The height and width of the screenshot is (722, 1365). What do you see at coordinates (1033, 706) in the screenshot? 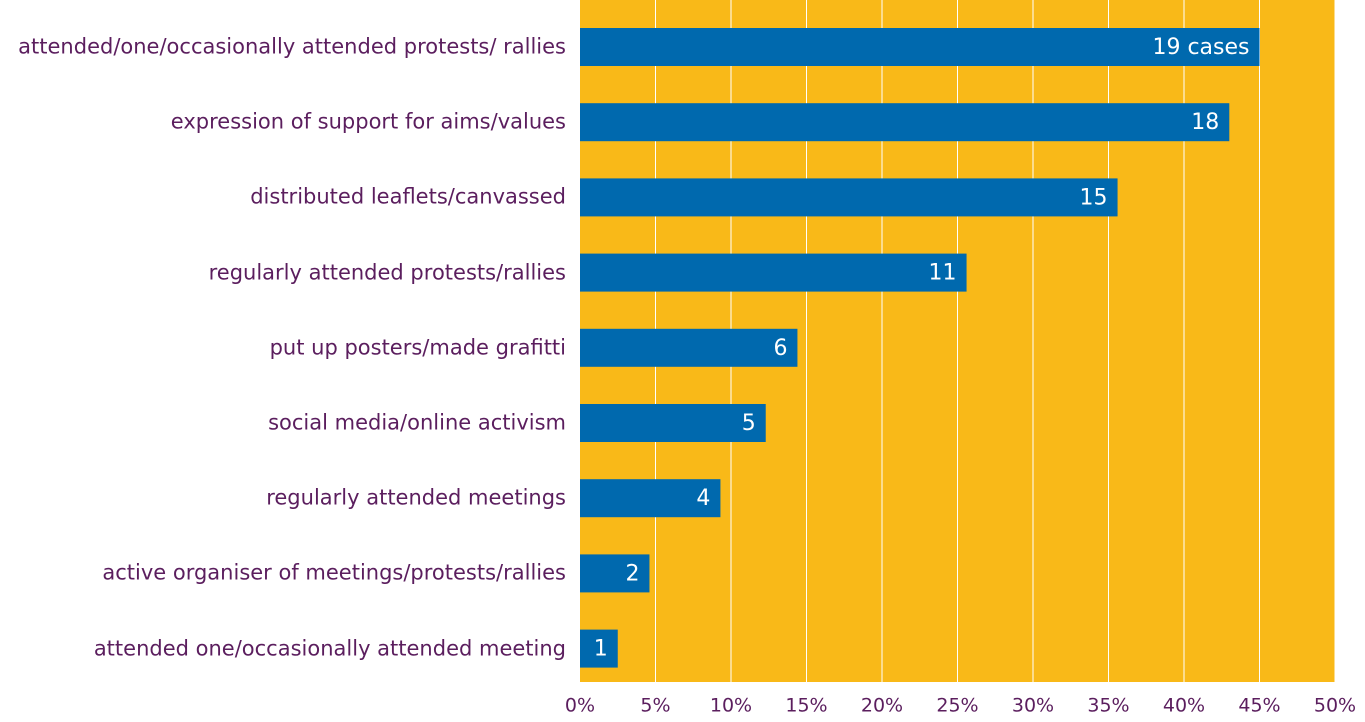
I see `x-tick-label: 30%` at bounding box center [1033, 706].